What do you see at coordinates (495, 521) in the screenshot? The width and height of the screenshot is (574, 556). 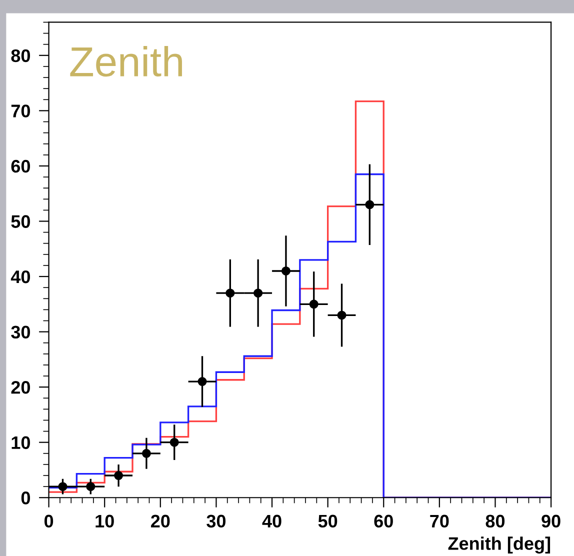 I see `x-tick-label: 80` at bounding box center [495, 521].